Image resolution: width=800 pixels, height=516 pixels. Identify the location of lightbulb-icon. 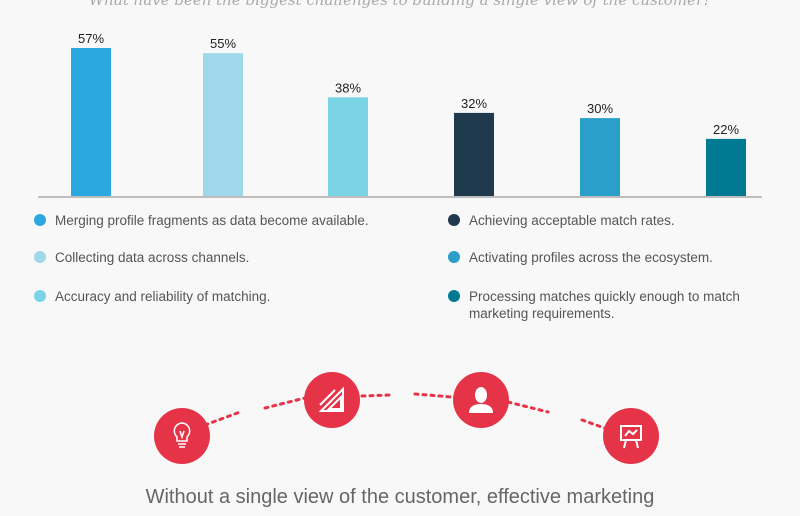
(182, 436).